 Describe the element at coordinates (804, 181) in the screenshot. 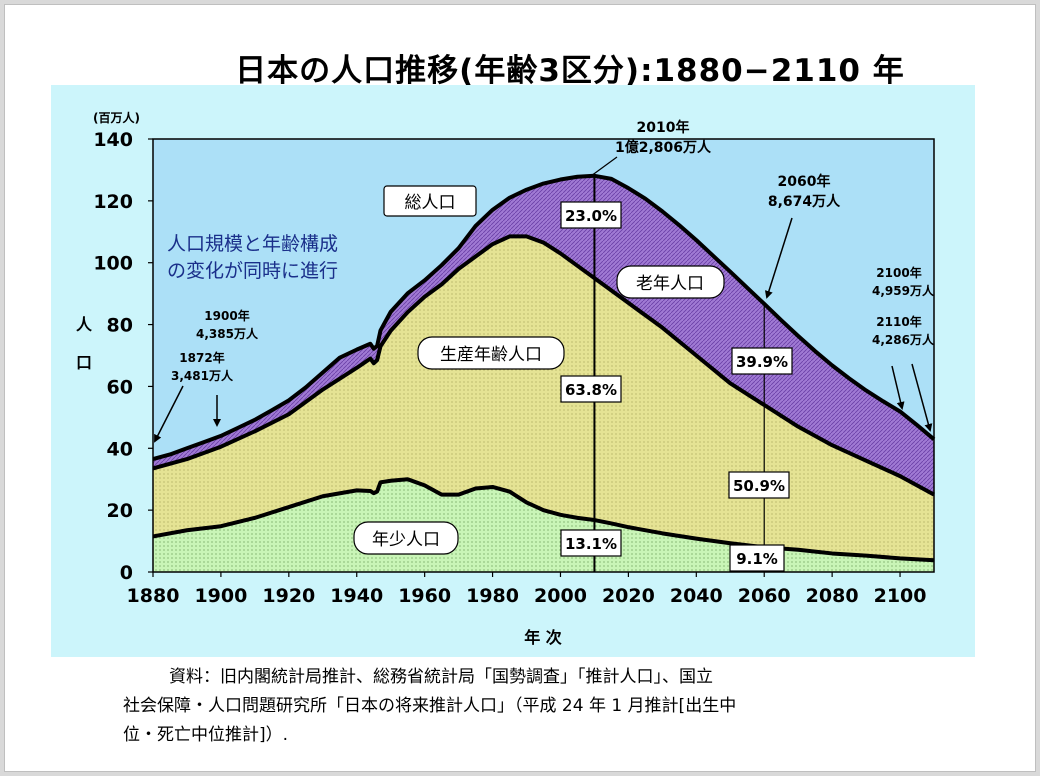

I see `callout-2060-year: 2060年` at that location.